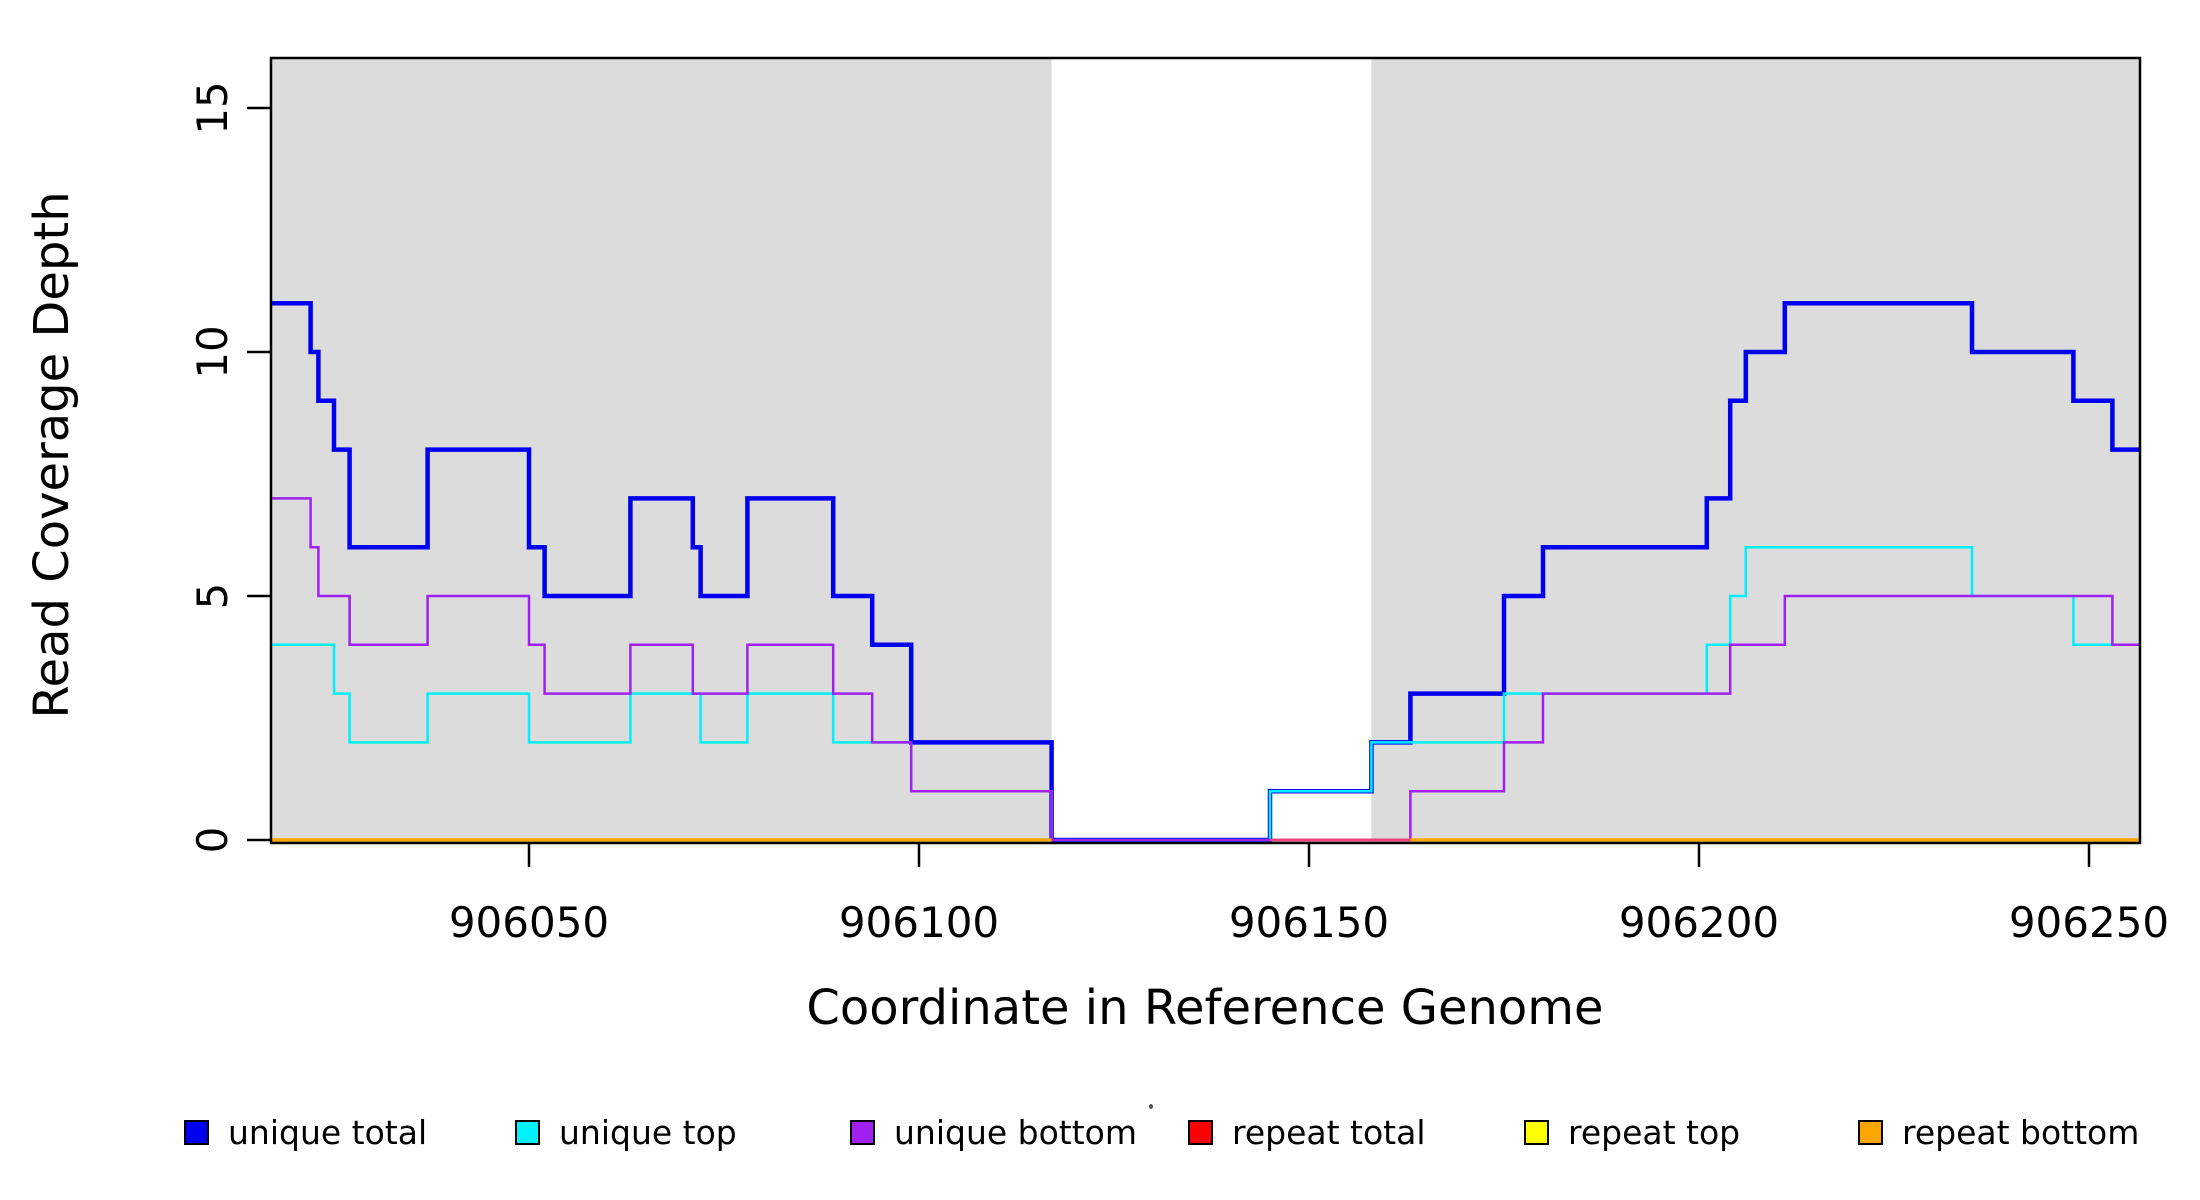 The width and height of the screenshot is (2200, 1200). What do you see at coordinates (212, 352) in the screenshot?
I see `y-tick-label: 10` at bounding box center [212, 352].